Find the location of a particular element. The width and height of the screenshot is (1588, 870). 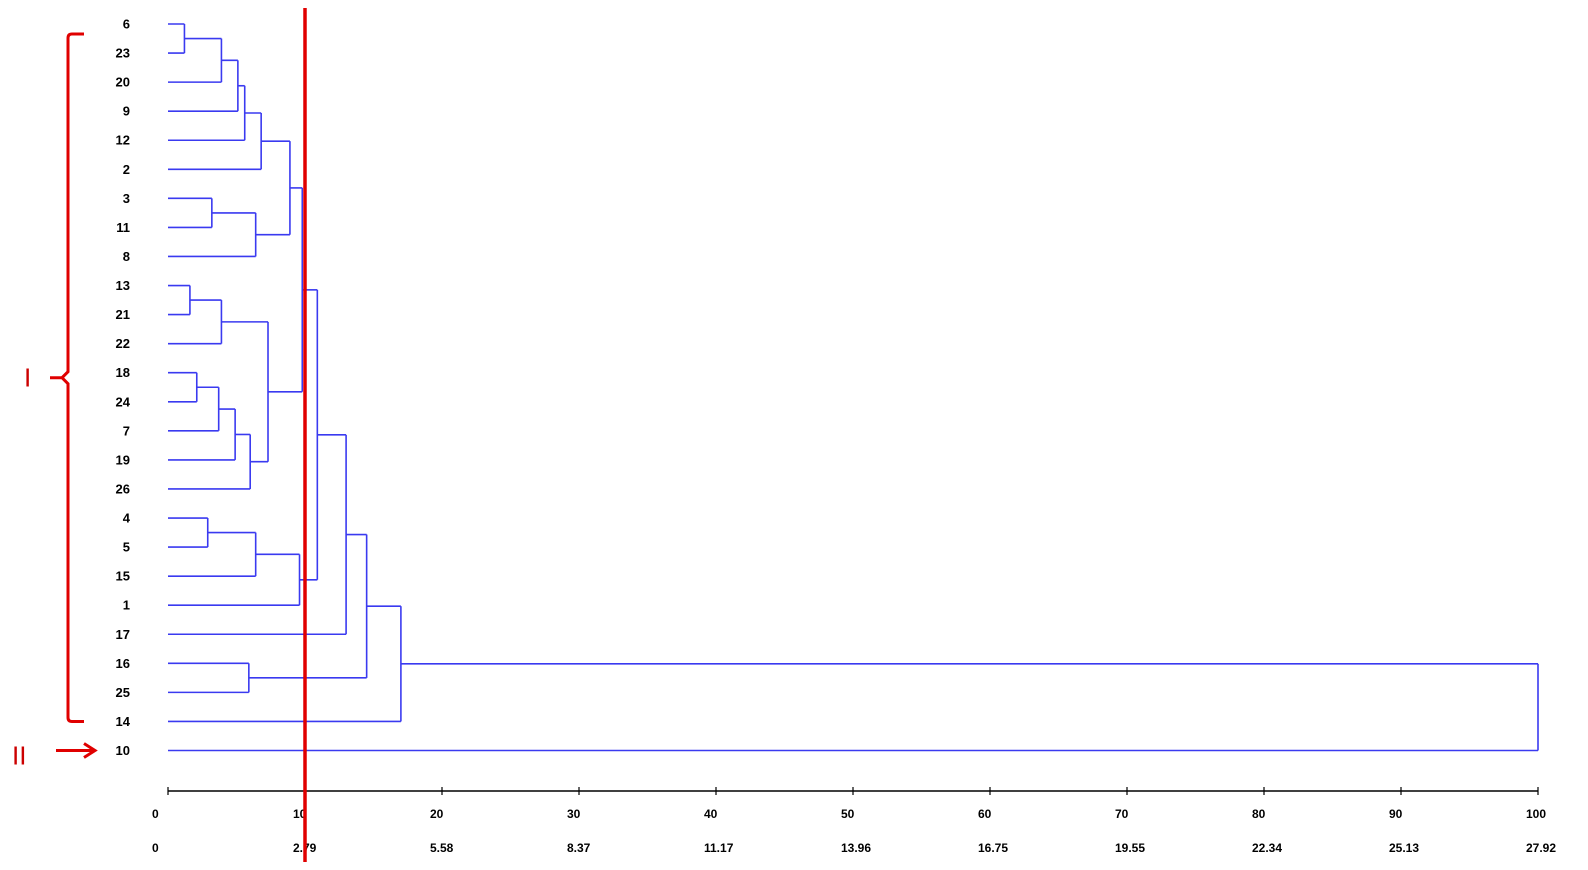

leaf-label: 8 is located at coordinates (126, 256).